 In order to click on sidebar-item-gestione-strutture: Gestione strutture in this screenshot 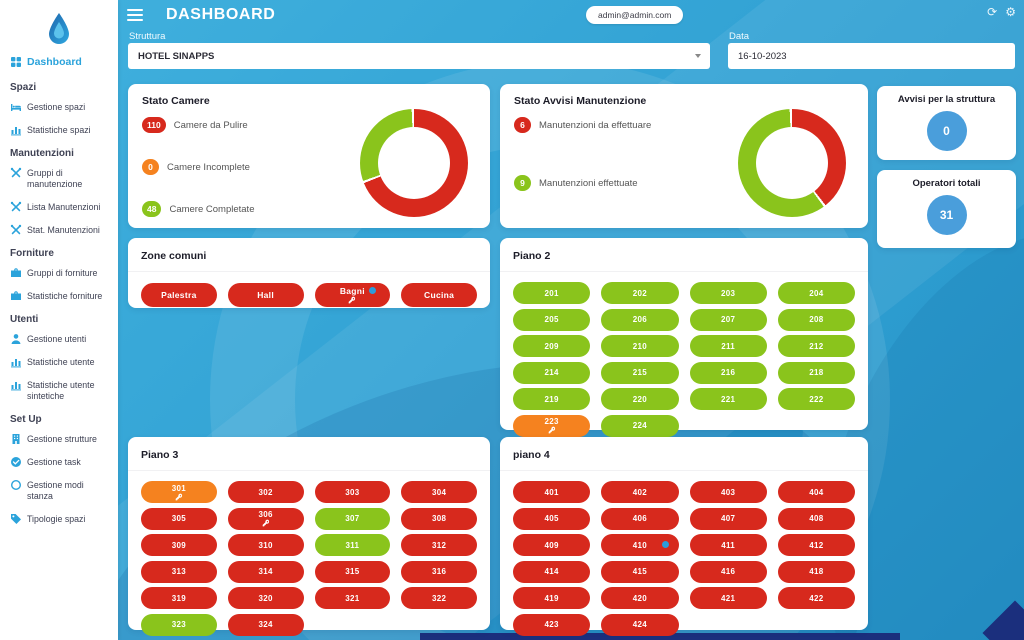, I will do `click(59, 439)`.